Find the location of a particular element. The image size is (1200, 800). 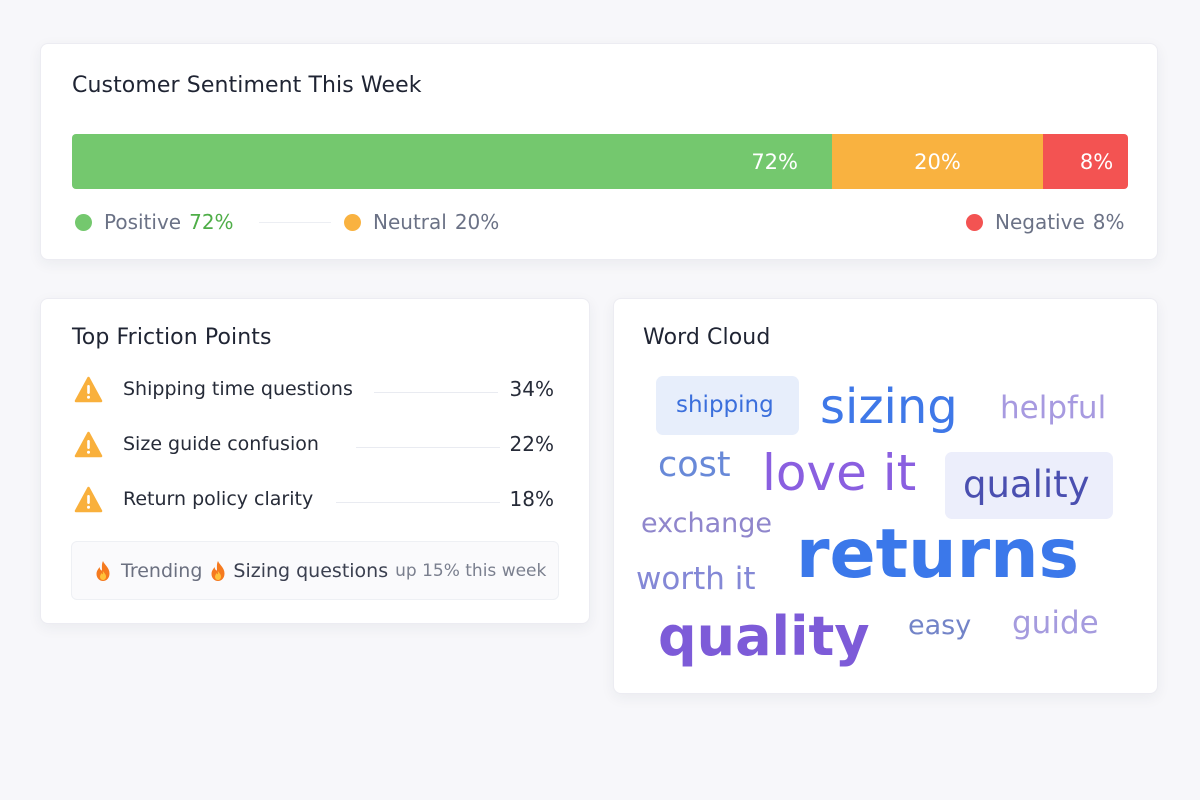

positive-segment-label: 72% is located at coordinates (774, 161).